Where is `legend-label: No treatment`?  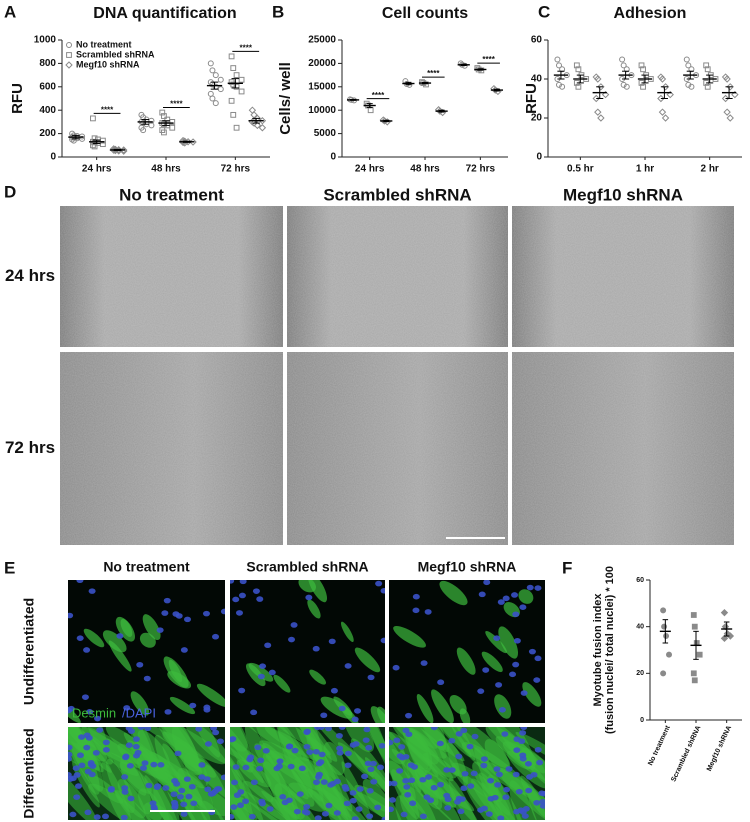
legend-label: No treatment is located at coordinates (104, 44).